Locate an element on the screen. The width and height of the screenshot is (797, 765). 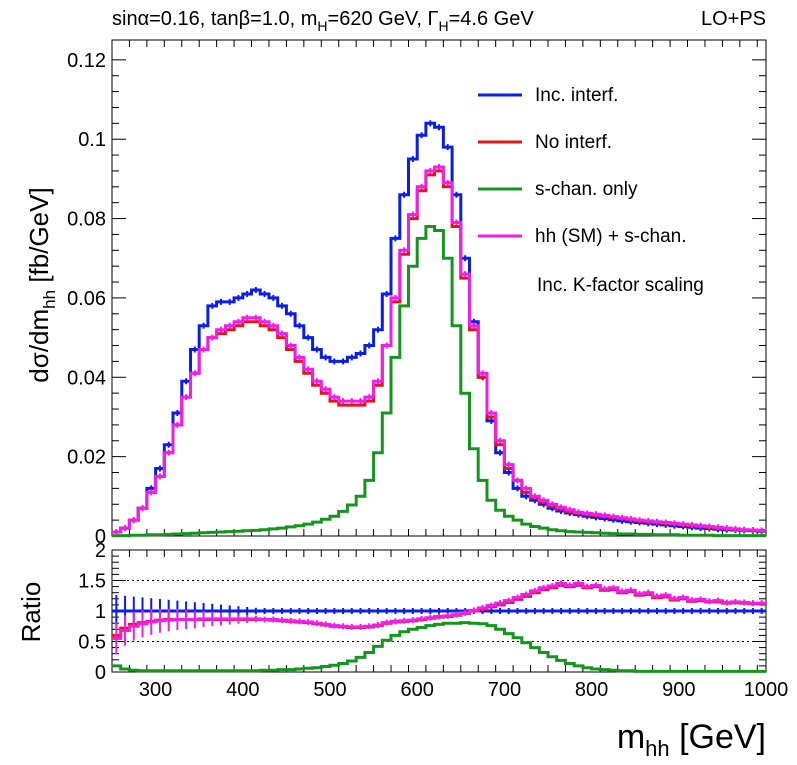
ratio-series-s-chan-only is located at coordinates (439, 647).